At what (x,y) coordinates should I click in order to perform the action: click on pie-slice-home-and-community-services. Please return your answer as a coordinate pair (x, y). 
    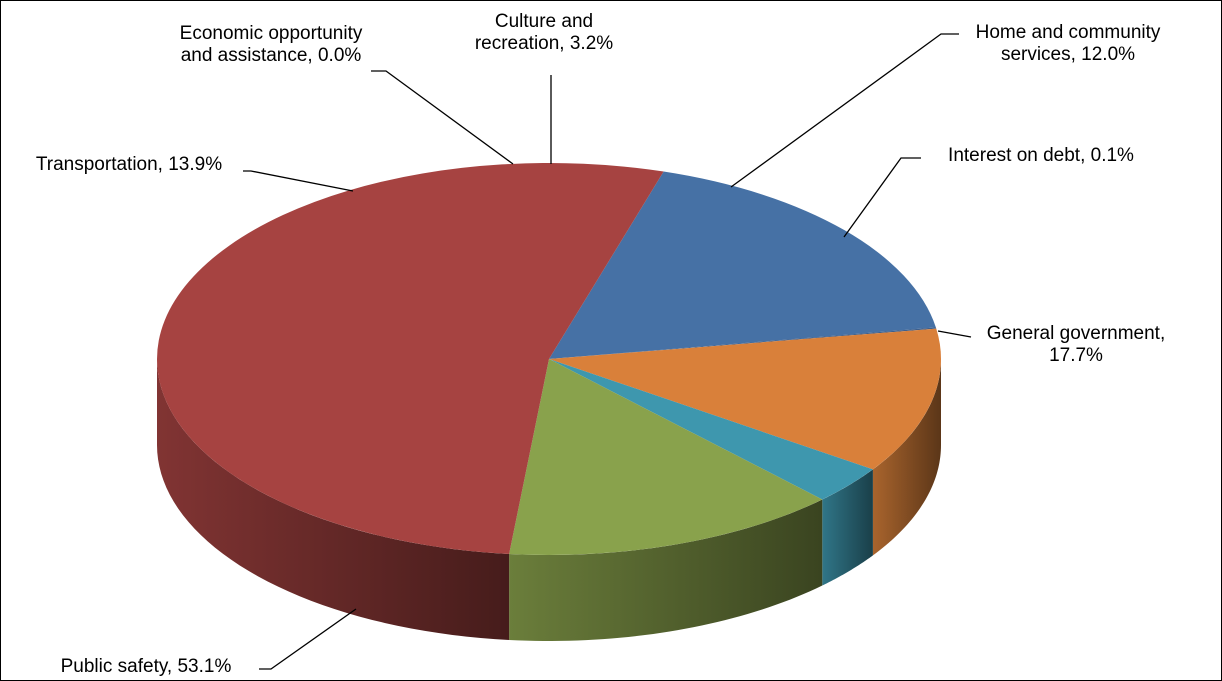
    Looking at the image, I should click on (745, 399).